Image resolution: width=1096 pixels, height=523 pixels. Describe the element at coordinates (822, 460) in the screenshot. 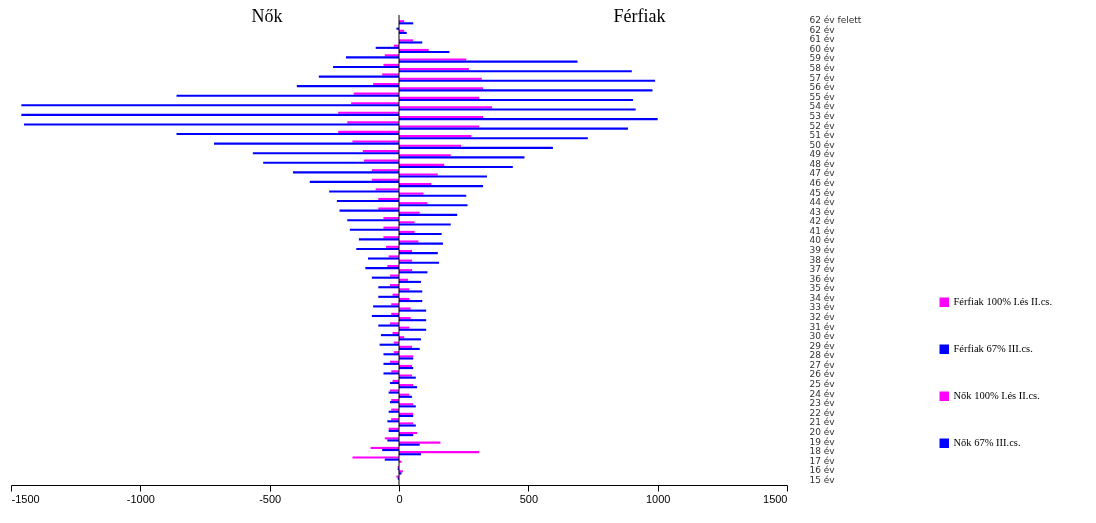

I see `y-tick-label: 17 év` at that location.